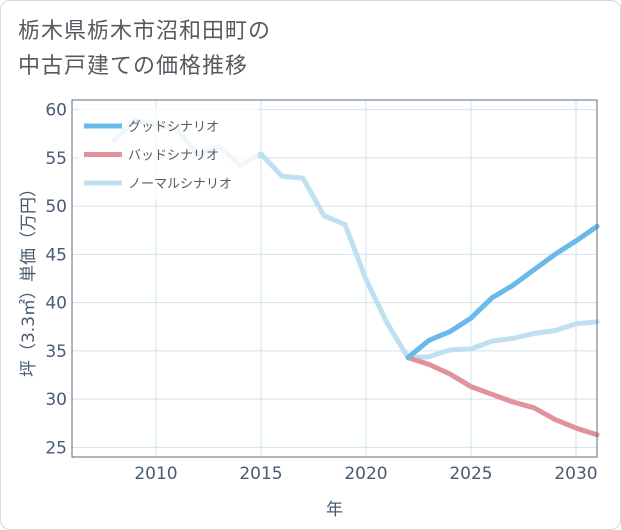 The height and width of the screenshot is (530, 621). I want to click on y-tick-label: 45, so click(56, 255).